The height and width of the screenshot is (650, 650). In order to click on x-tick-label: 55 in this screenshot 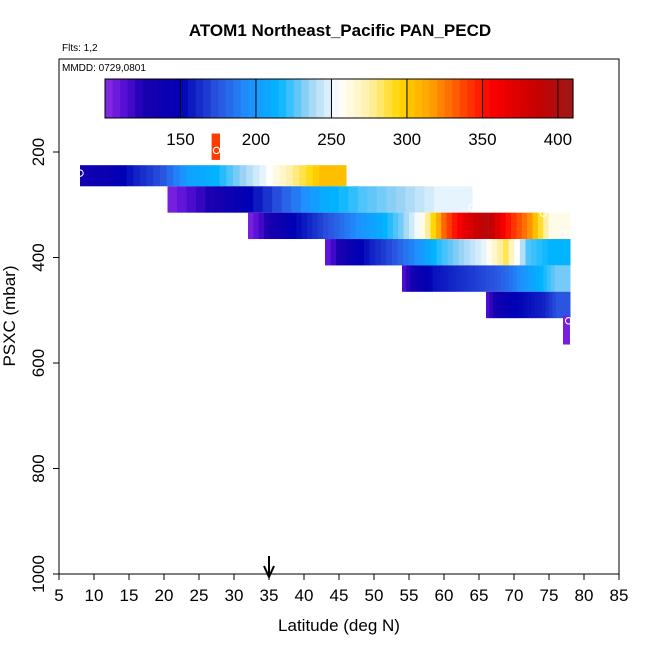, I will do `click(409, 595)`.